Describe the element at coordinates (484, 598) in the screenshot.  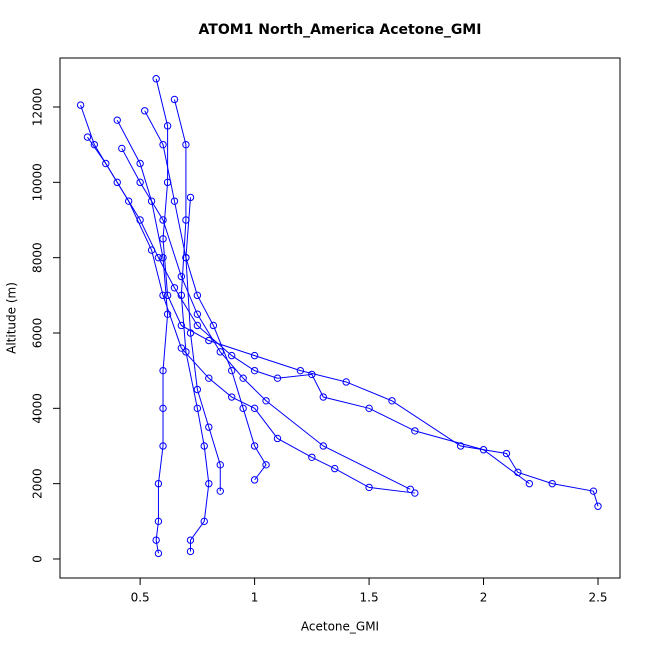
I see `x-tick-label: 2` at that location.